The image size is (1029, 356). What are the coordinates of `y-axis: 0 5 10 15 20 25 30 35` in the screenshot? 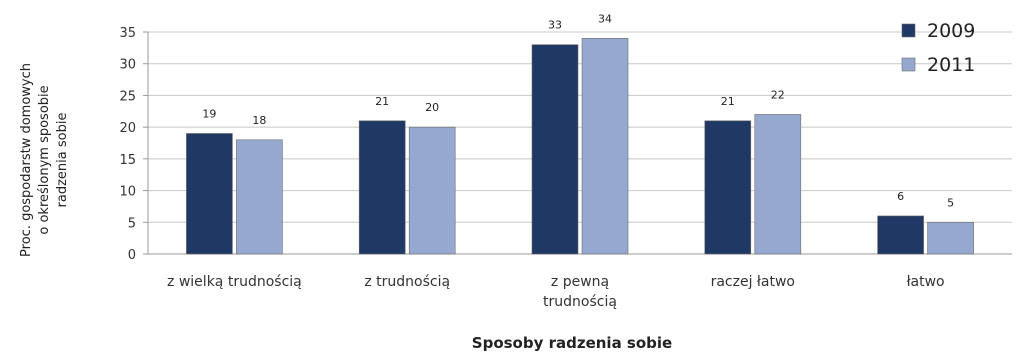 It's located at (134, 144).